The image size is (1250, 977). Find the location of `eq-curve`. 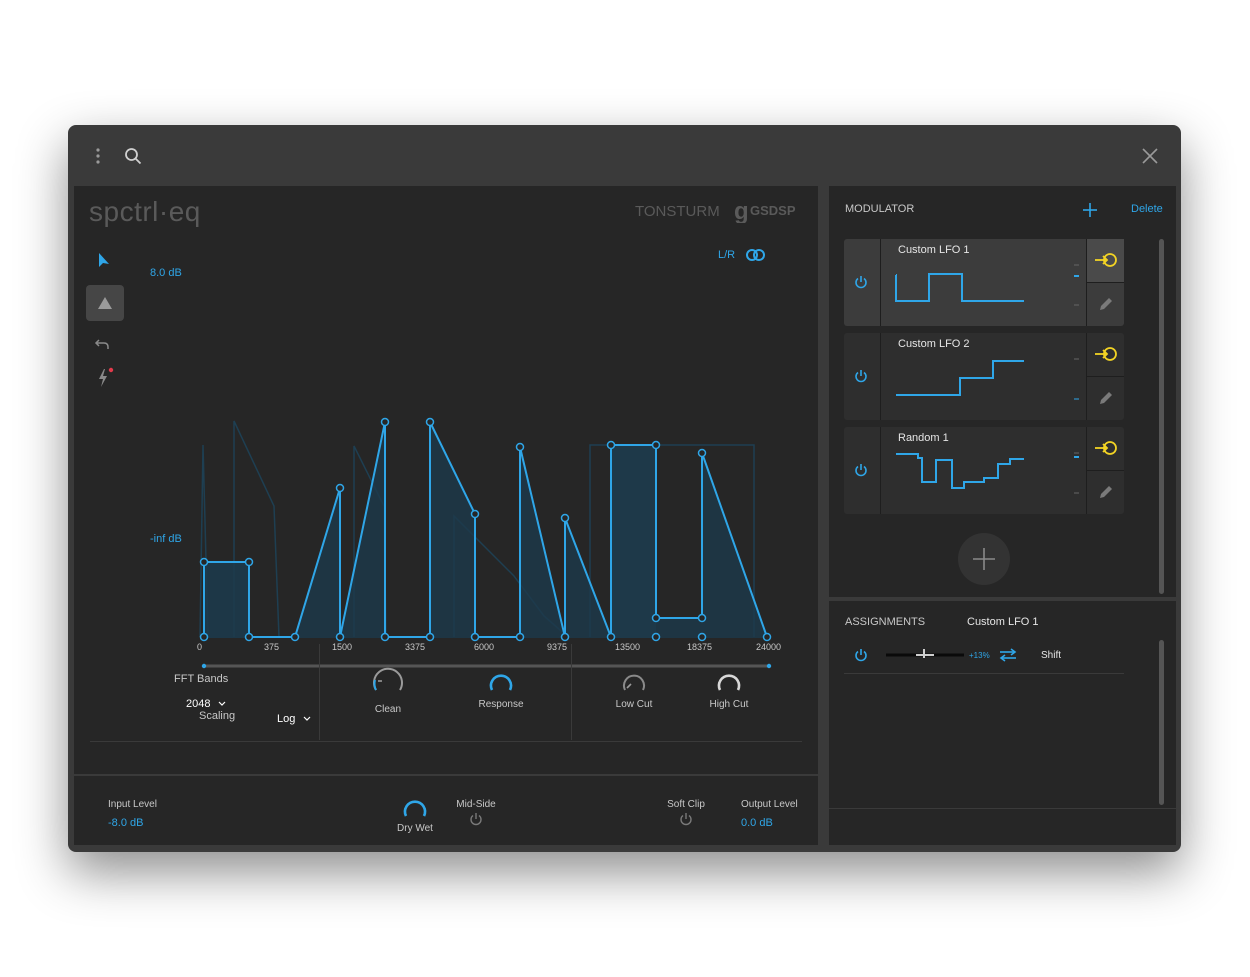

eq-curve is located at coordinates (485, 529).